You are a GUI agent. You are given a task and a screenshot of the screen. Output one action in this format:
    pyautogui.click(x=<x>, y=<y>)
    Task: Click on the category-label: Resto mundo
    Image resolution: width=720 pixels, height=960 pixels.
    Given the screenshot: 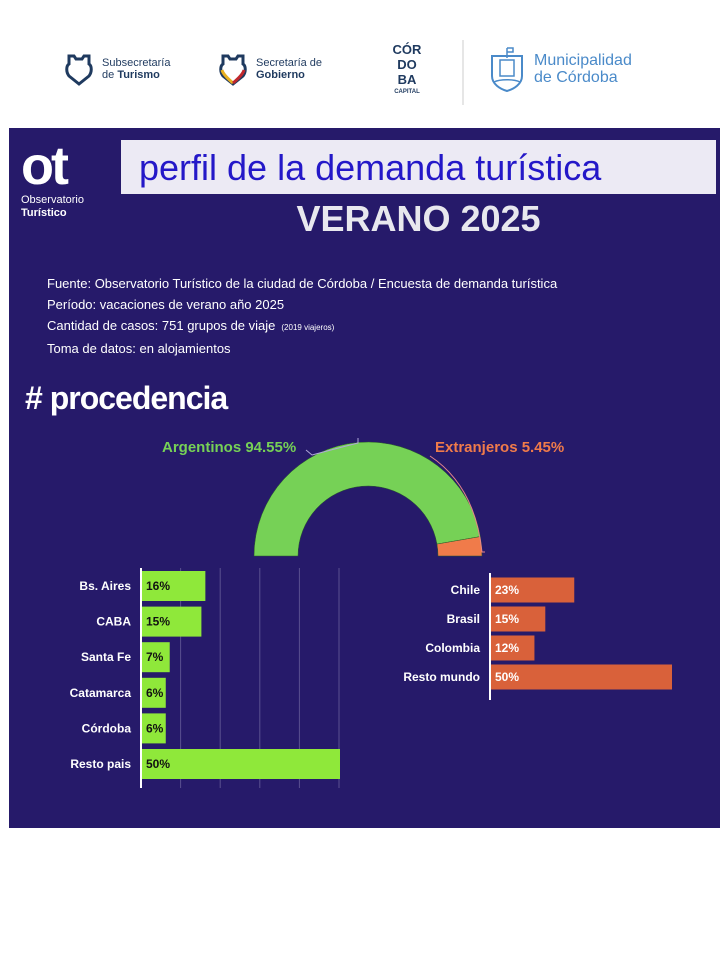 What is the action you would take?
    pyautogui.click(x=441, y=677)
    